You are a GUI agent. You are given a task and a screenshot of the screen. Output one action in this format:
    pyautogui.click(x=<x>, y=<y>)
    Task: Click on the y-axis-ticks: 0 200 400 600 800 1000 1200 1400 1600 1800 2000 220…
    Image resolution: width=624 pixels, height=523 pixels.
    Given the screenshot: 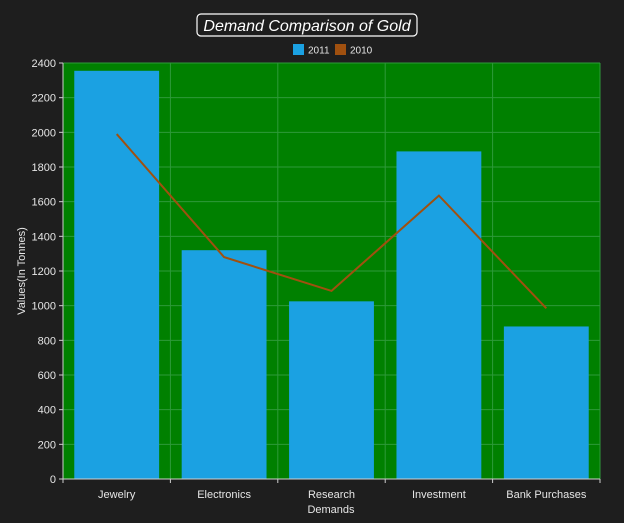 What is the action you would take?
    pyautogui.click(x=47, y=272)
    